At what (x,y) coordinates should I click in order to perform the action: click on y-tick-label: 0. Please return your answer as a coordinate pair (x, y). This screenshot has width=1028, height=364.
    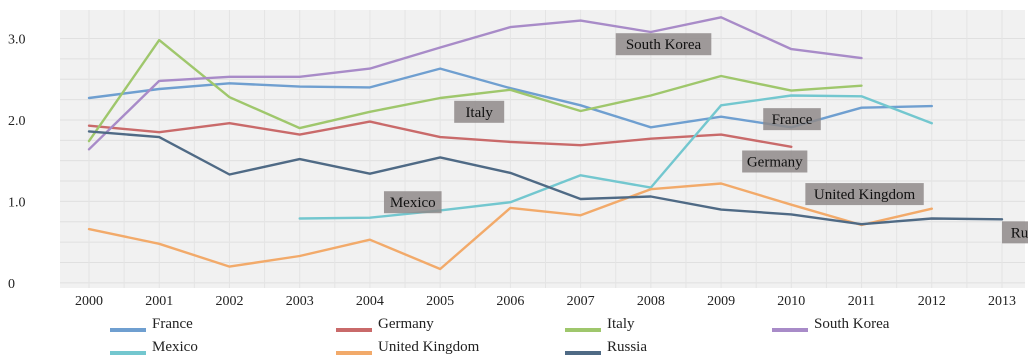
    Looking at the image, I should click on (11, 284).